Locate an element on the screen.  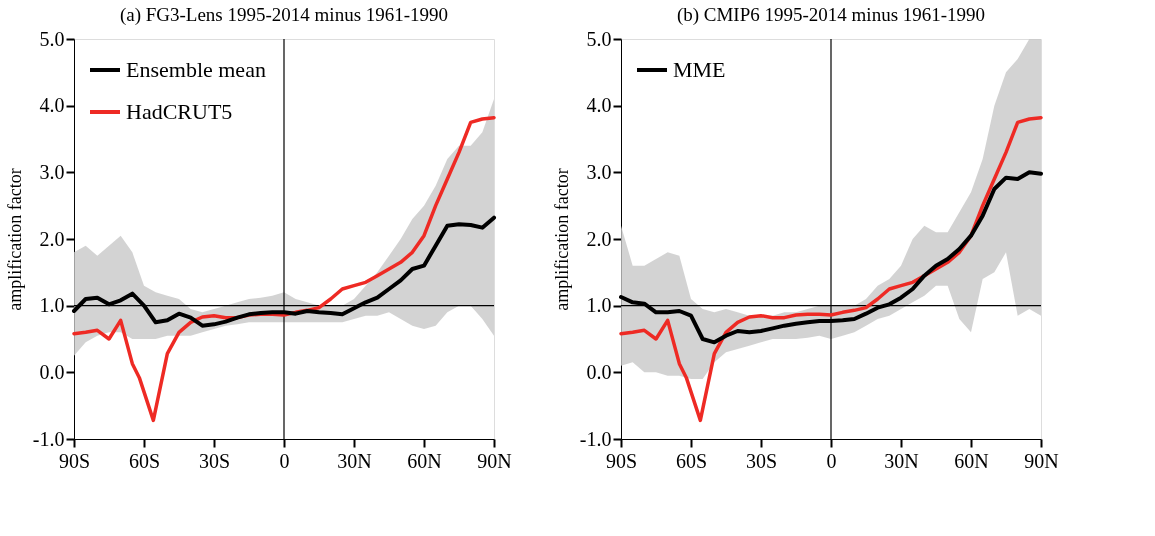
chart-title: (a) FG3-Lens 1995-2014 minus 1961-1990 is located at coordinates (284, 15).